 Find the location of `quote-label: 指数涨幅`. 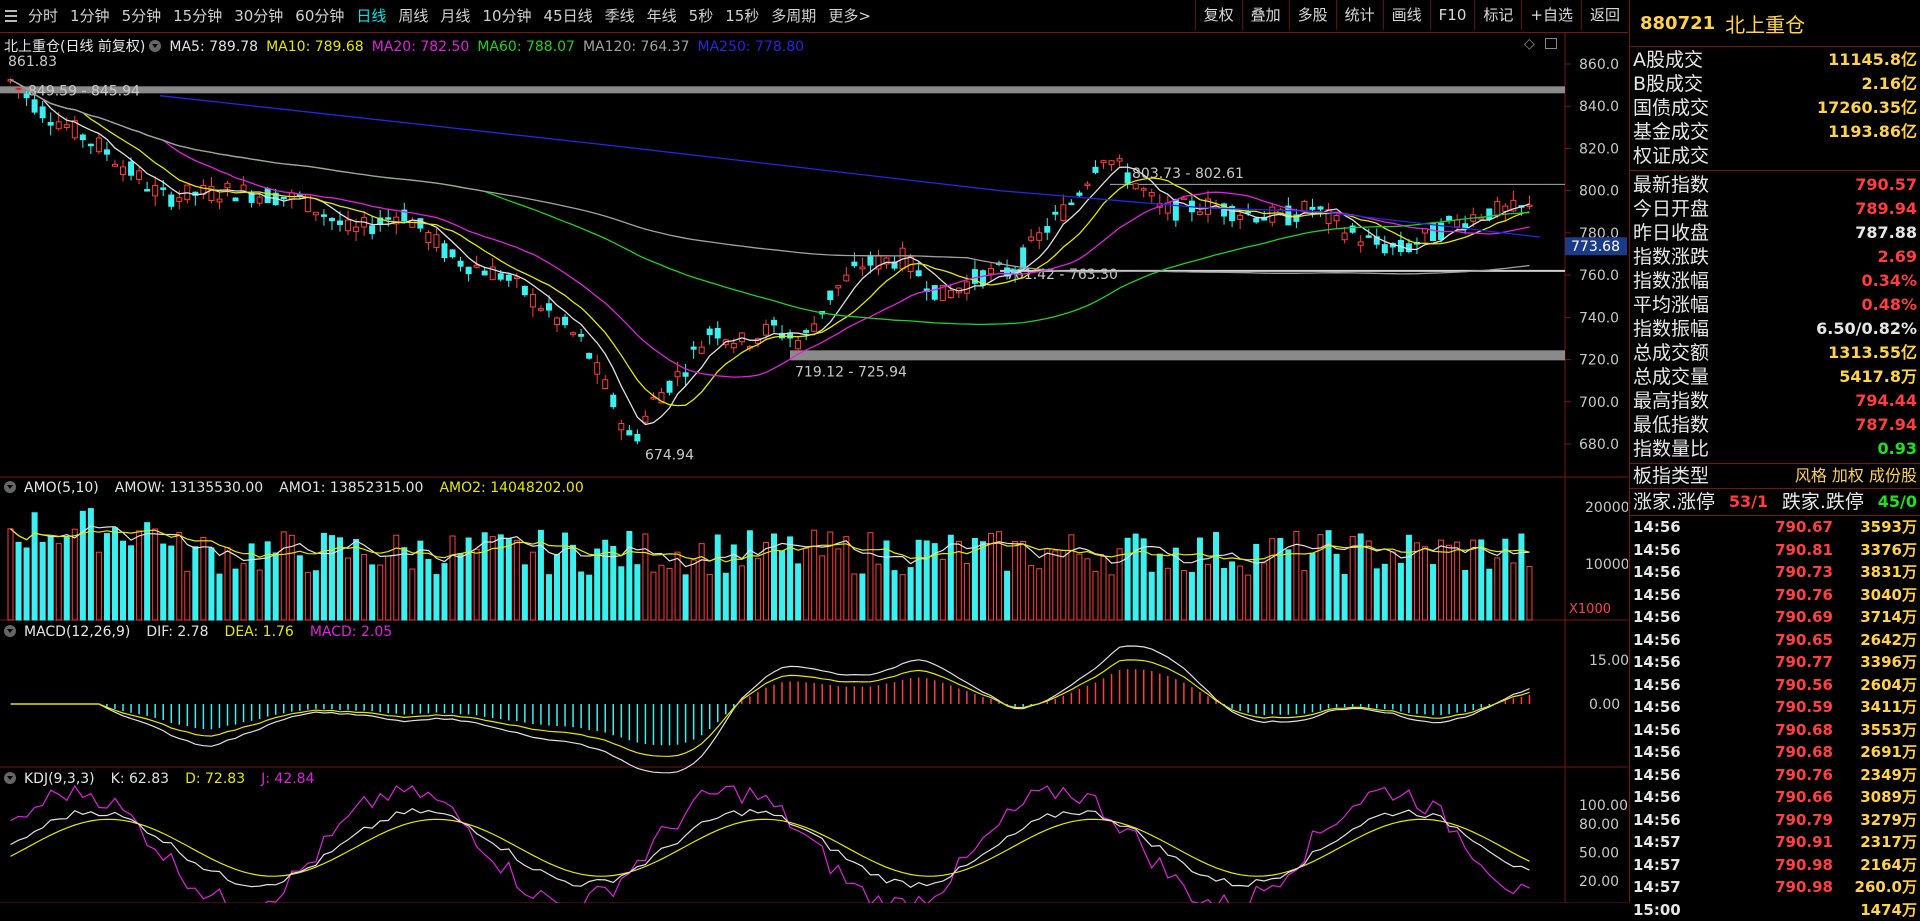

quote-label: 指数涨幅 is located at coordinates (1671, 281).